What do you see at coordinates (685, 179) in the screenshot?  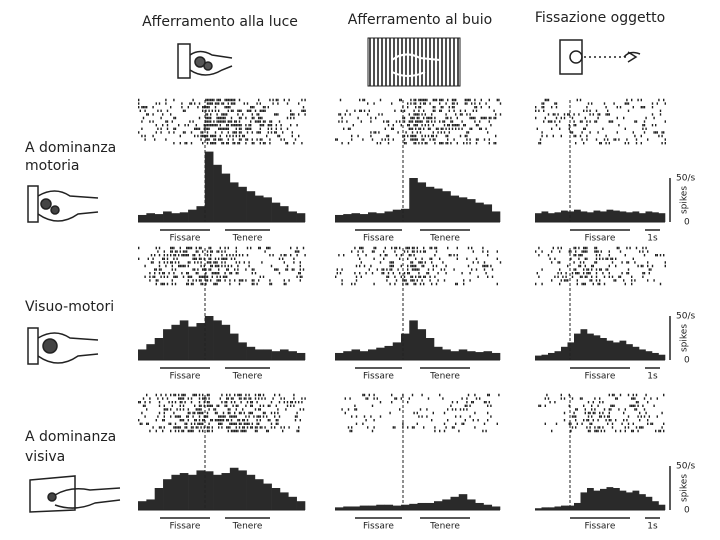 I see `scale-label: 50/s` at bounding box center [685, 179].